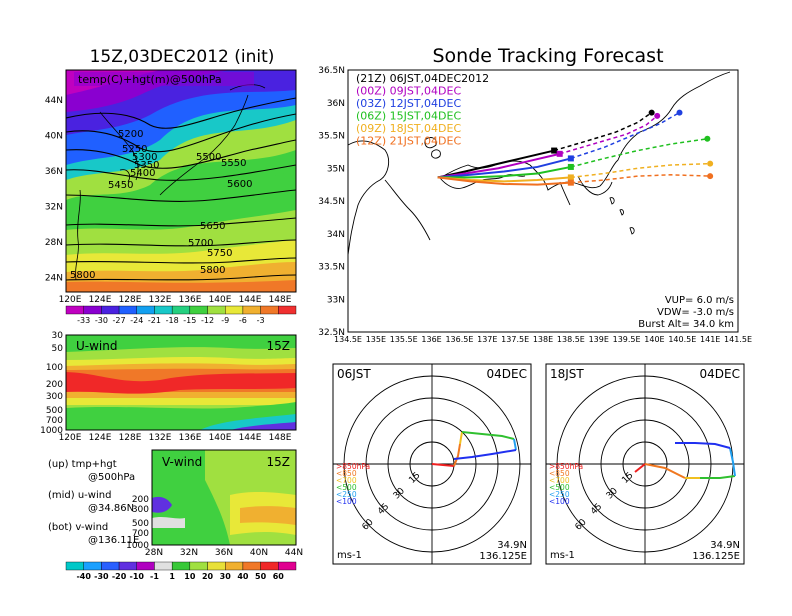 This screenshot has height=616, width=792. Describe the element at coordinates (207, 320) in the screenshot. I see `temp-colorbar-label: -12` at that location.